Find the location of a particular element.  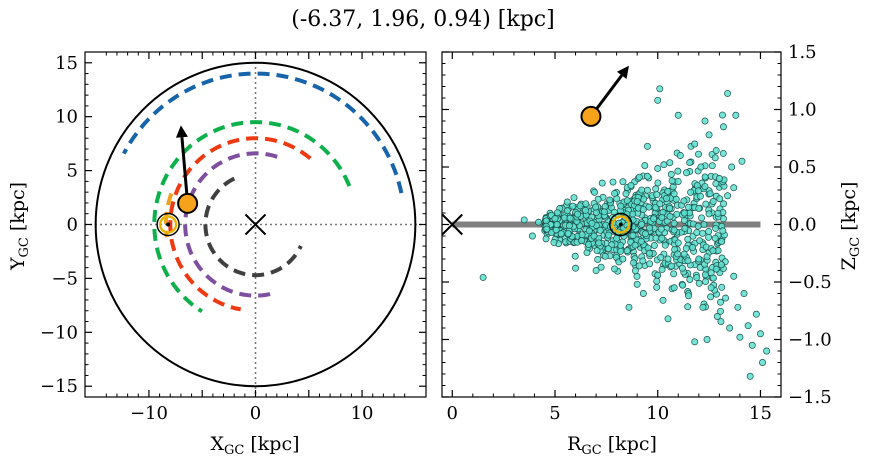

left-xtick-label: 10 is located at coordinates (362, 413).